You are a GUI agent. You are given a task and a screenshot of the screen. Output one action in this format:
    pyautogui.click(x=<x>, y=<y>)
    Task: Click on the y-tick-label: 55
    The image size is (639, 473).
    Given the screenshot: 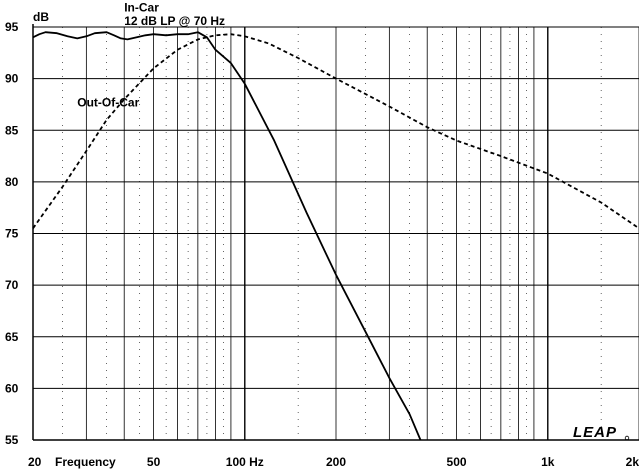 What is the action you would take?
    pyautogui.click(x=12, y=440)
    